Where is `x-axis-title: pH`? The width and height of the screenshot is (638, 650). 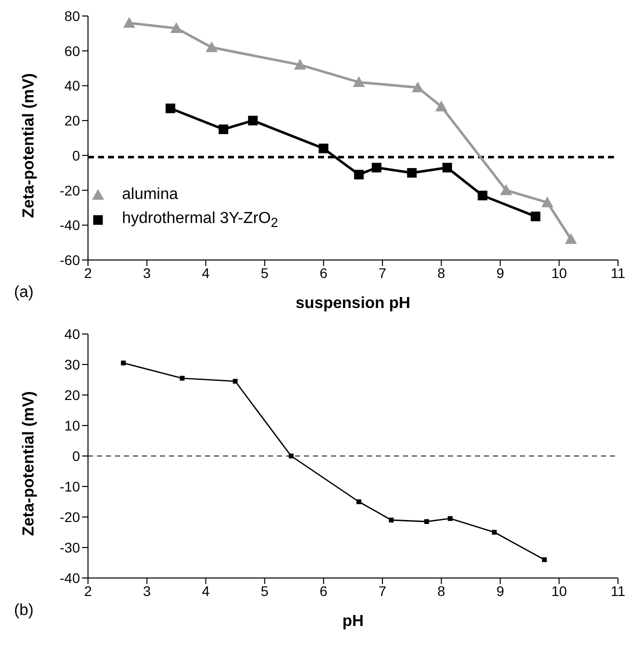 x-axis-title: pH is located at coordinates (353, 621).